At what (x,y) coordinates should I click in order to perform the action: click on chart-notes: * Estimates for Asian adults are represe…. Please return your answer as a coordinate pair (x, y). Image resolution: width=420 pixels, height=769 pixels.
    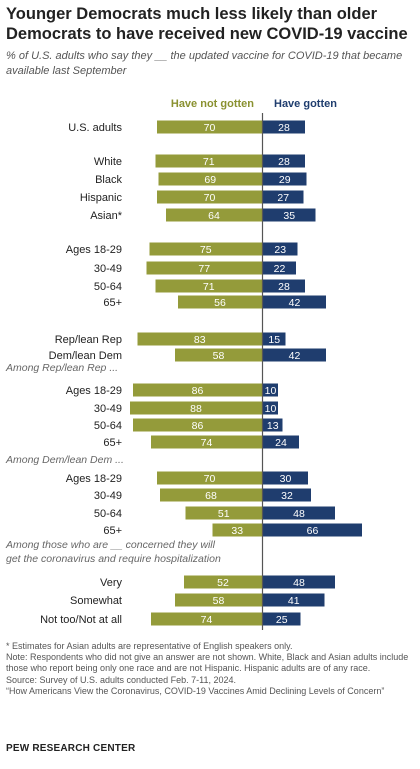
    Looking at the image, I should click on (210, 669).